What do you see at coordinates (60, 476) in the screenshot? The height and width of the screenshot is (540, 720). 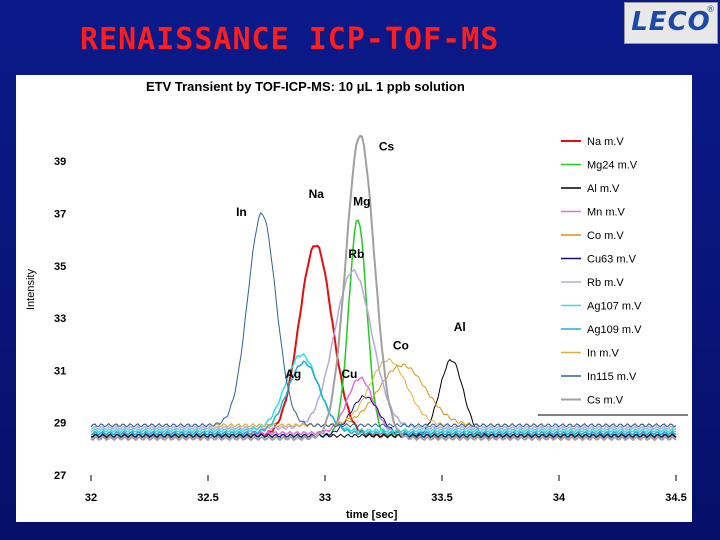 I see `y-tick-label: 27` at bounding box center [60, 476].